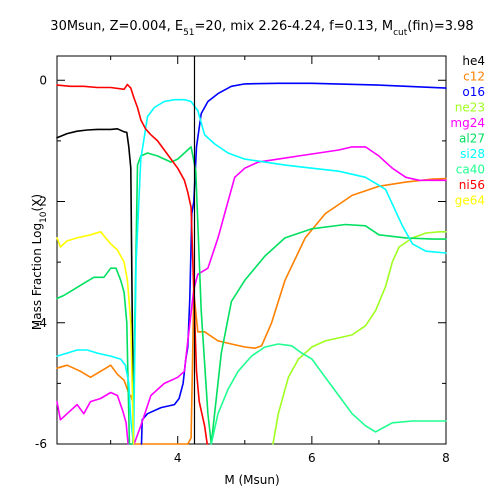 The width and height of the screenshot is (500, 500). I want to click on title-part-end: (fin)=3.98, so click(440, 26).